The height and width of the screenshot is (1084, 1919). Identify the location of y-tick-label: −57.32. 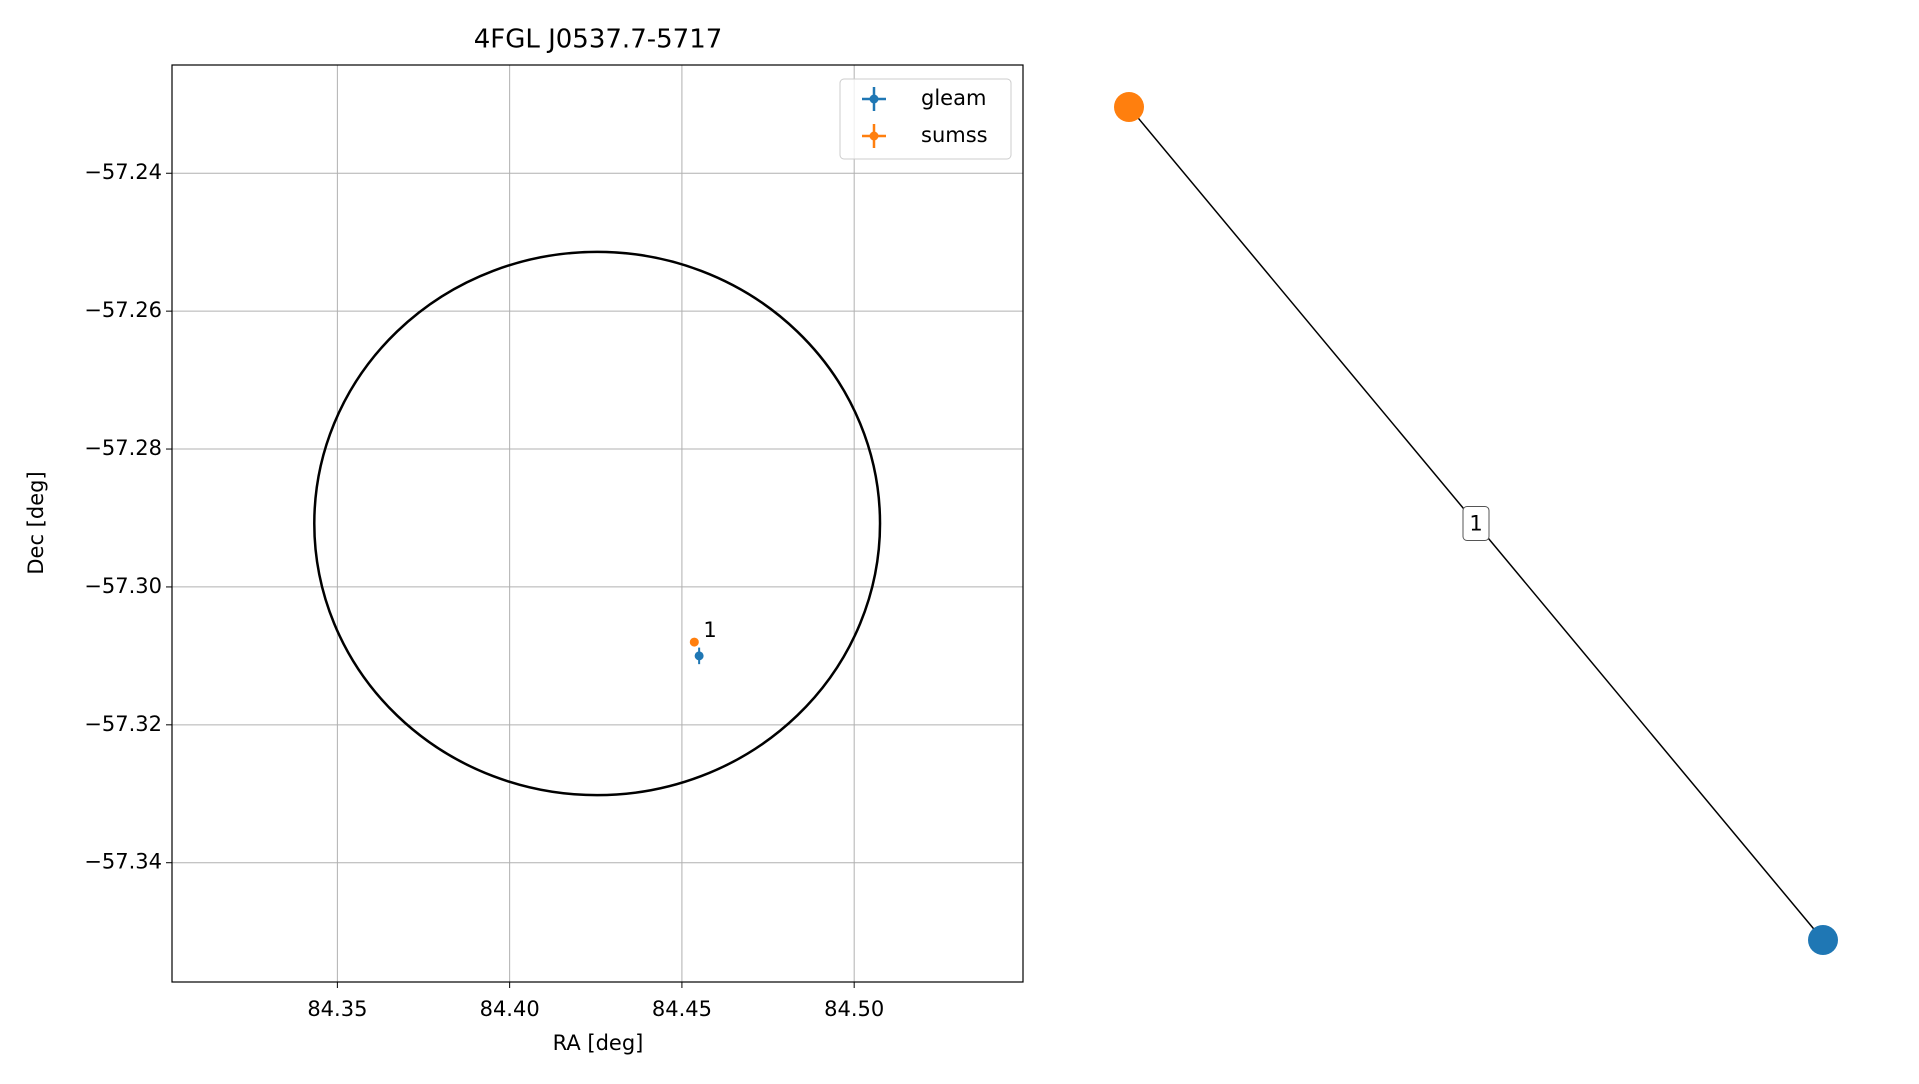
(123, 724).